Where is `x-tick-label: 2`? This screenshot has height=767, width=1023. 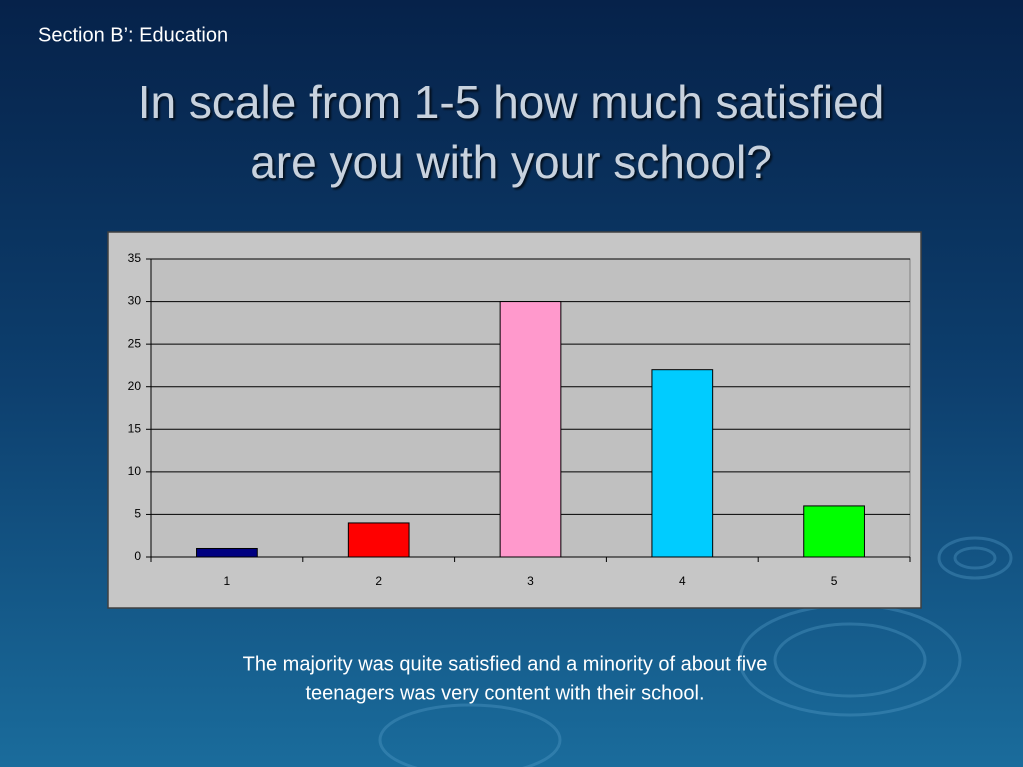
x-tick-label: 2 is located at coordinates (378, 581).